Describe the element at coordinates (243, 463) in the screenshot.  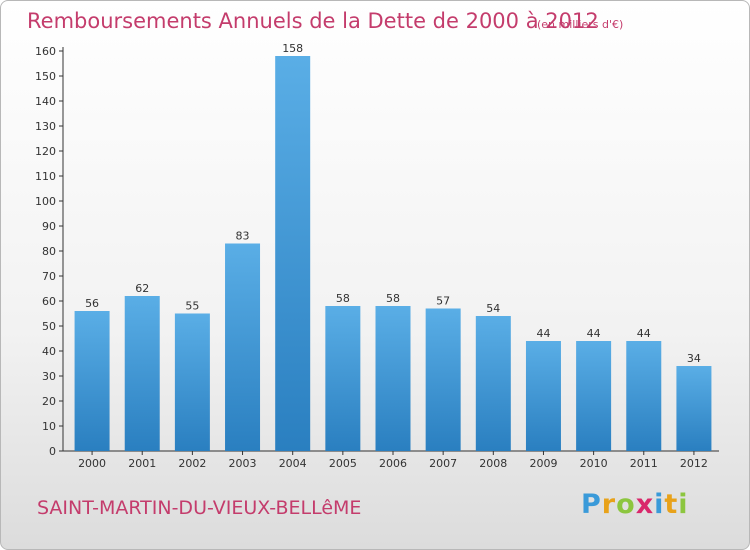
I see `x-tick-label: 2003` at that location.